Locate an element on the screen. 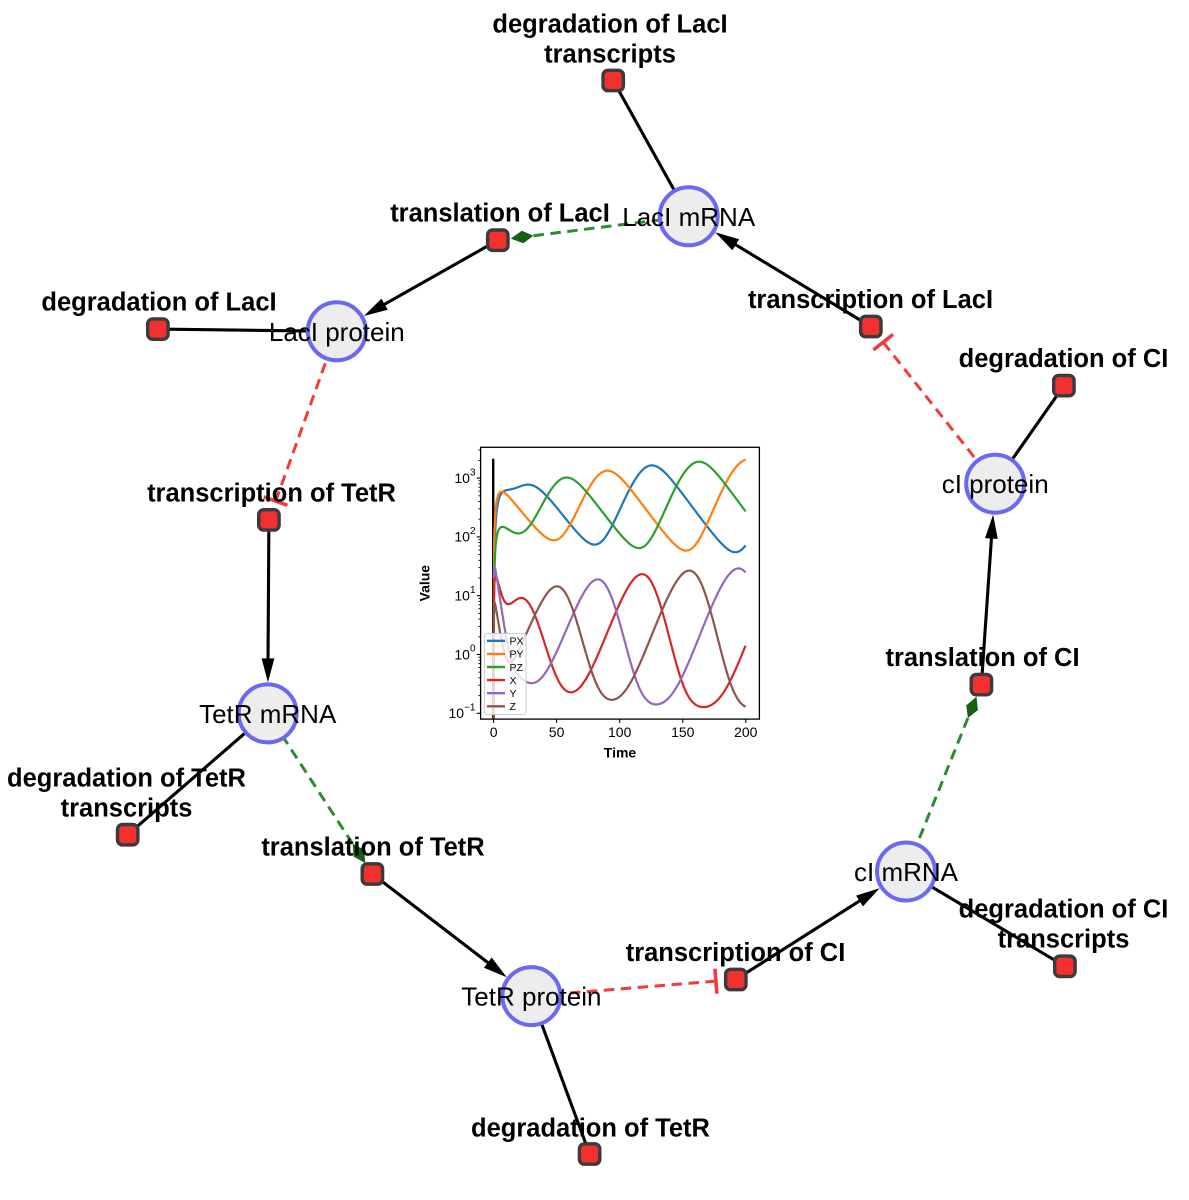 The height and width of the screenshot is (1200, 1189). svg-text: TetR mRNA is located at coordinates (268, 714).